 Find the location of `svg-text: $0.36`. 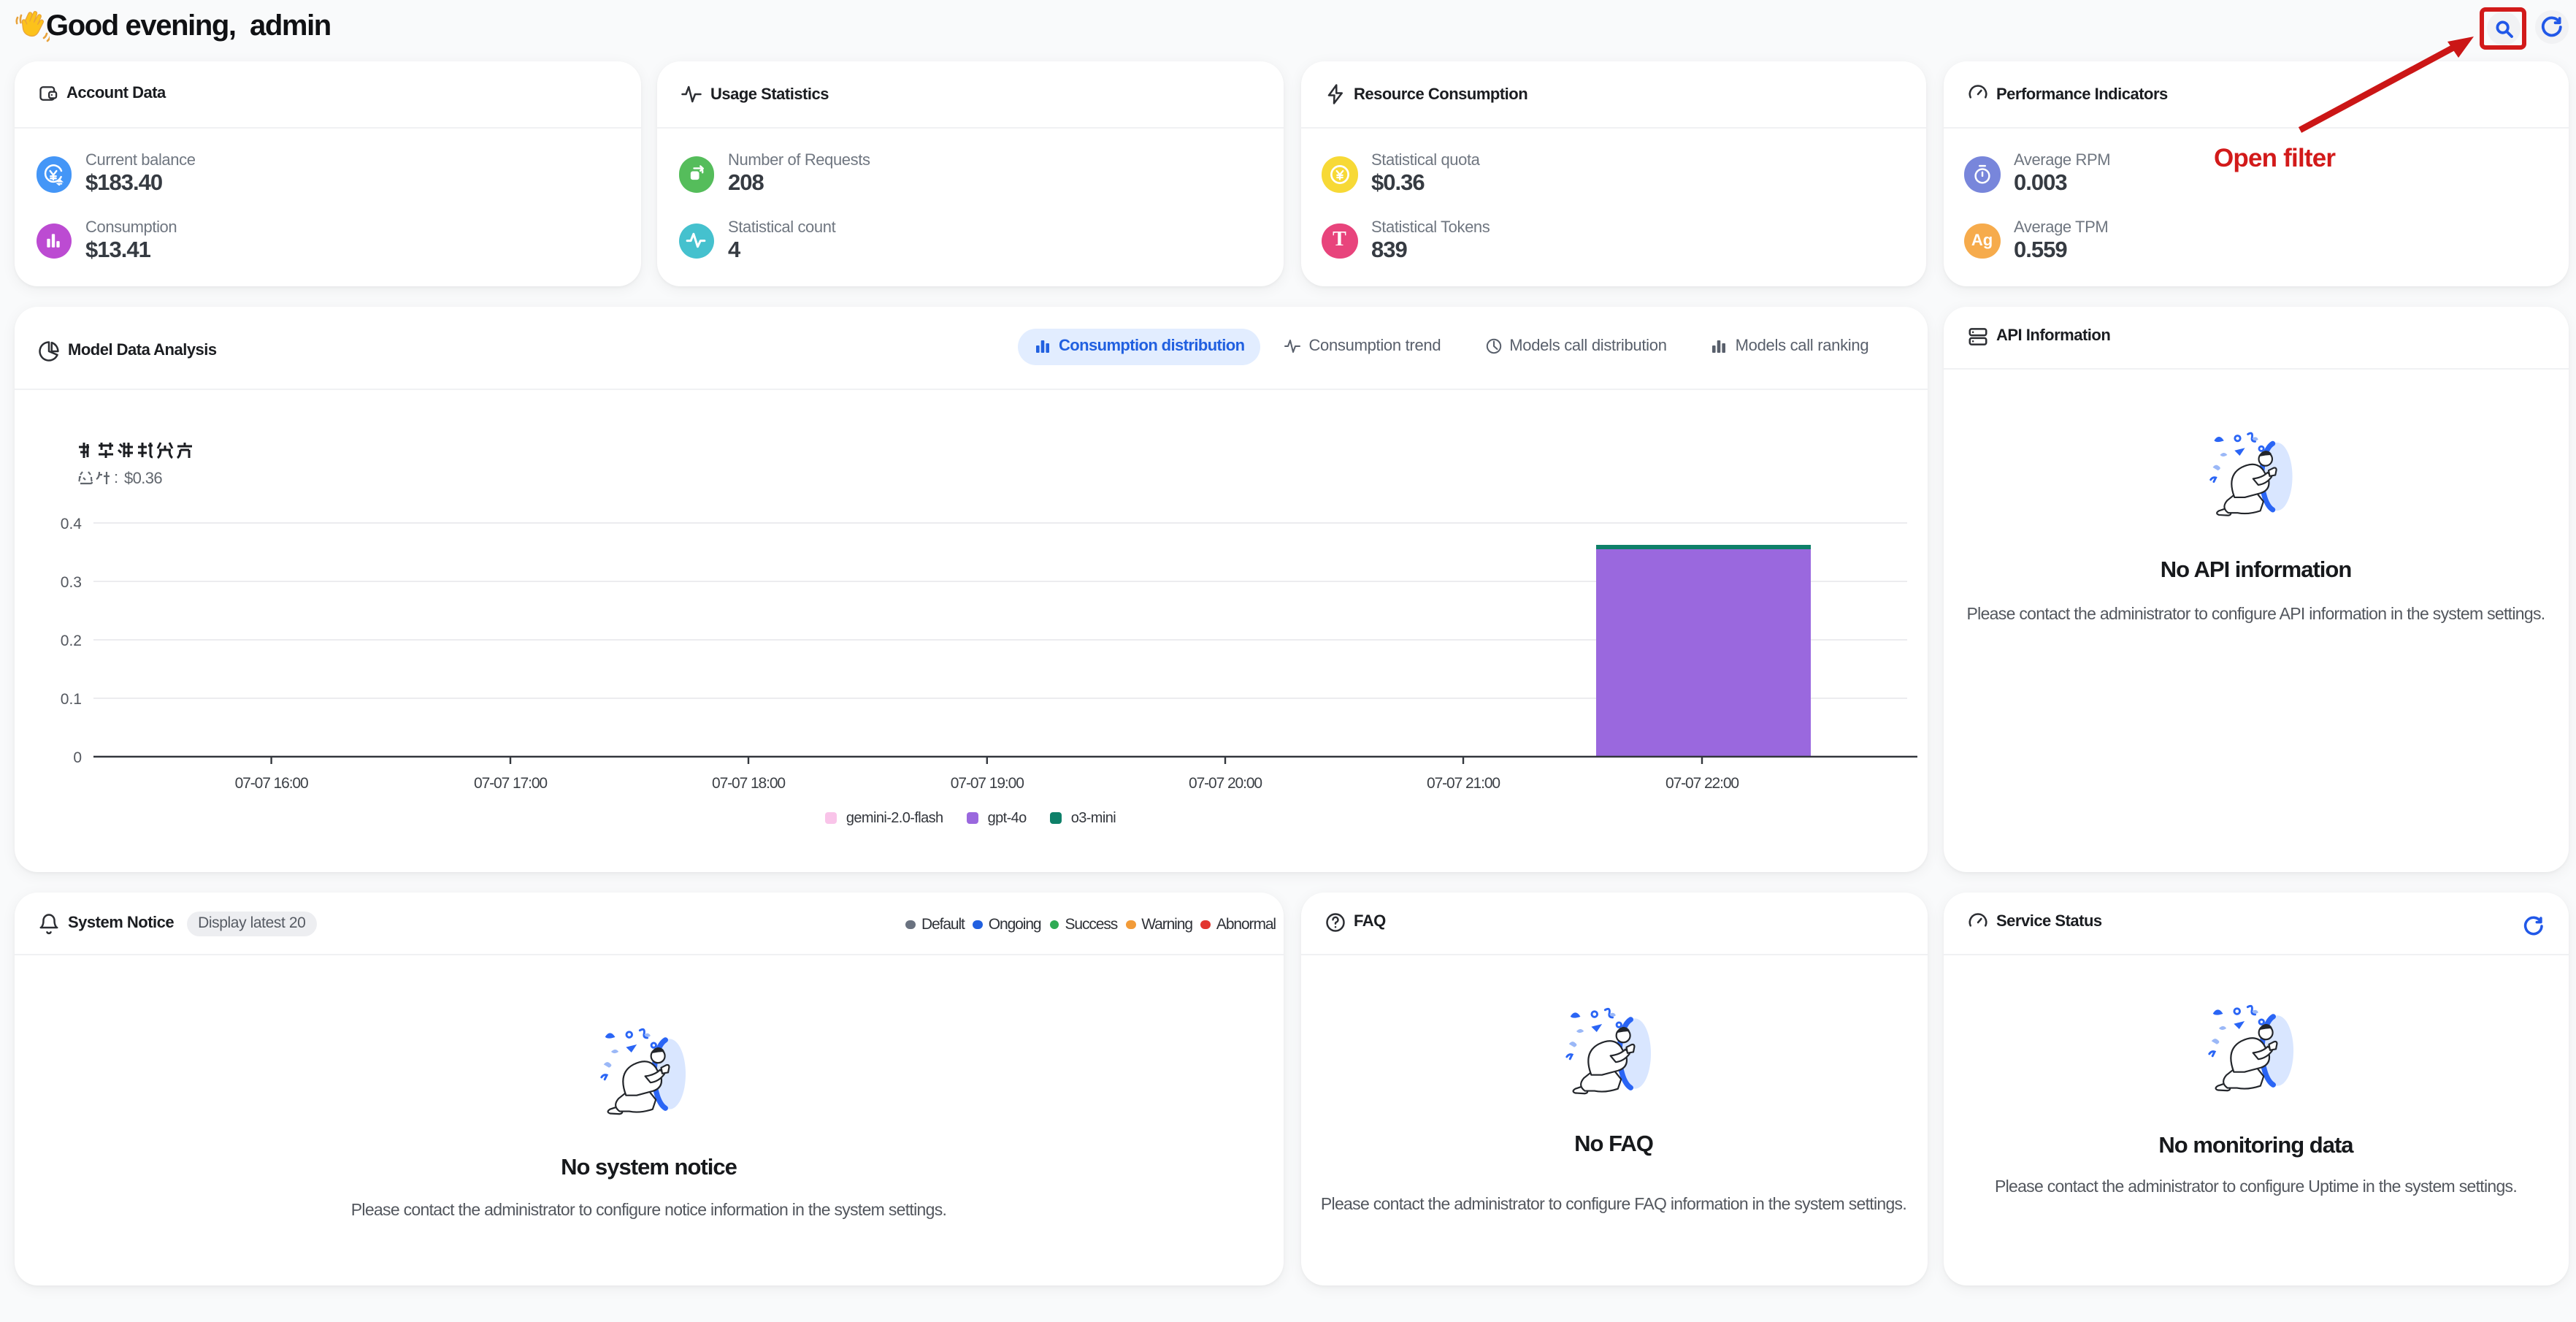

svg-text: $0.36 is located at coordinates (143, 478).